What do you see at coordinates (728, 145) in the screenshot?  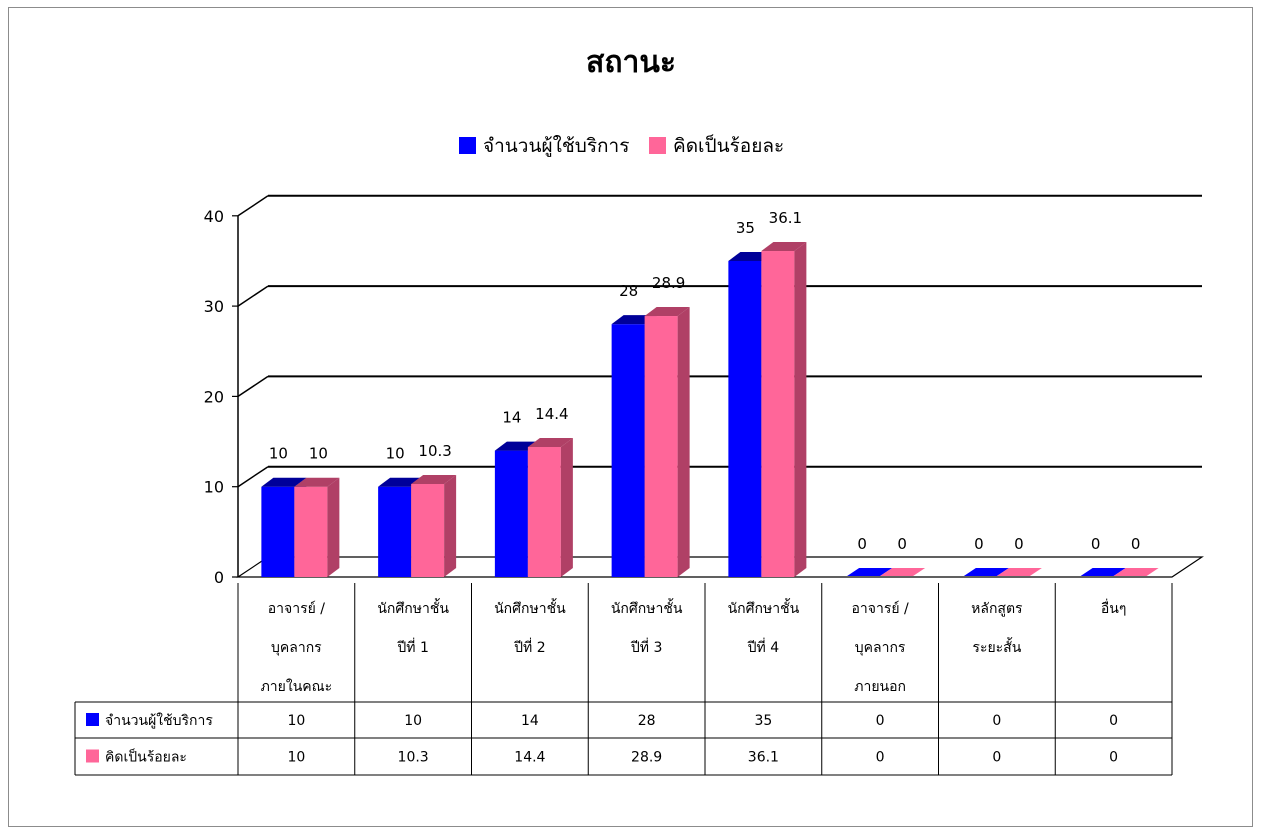 I see `legend-label: คิดเป็นร้อยละ` at bounding box center [728, 145].